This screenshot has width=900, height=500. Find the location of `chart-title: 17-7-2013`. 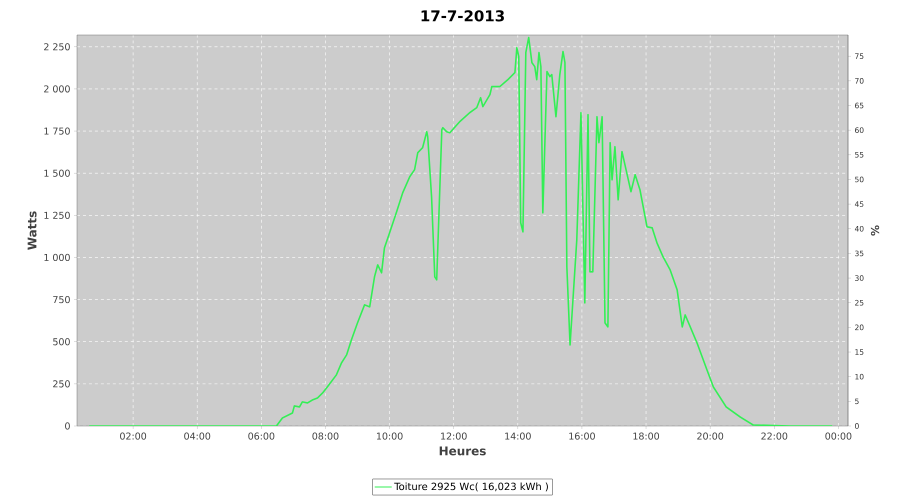

chart-title: 17-7-2013 is located at coordinates (463, 16).